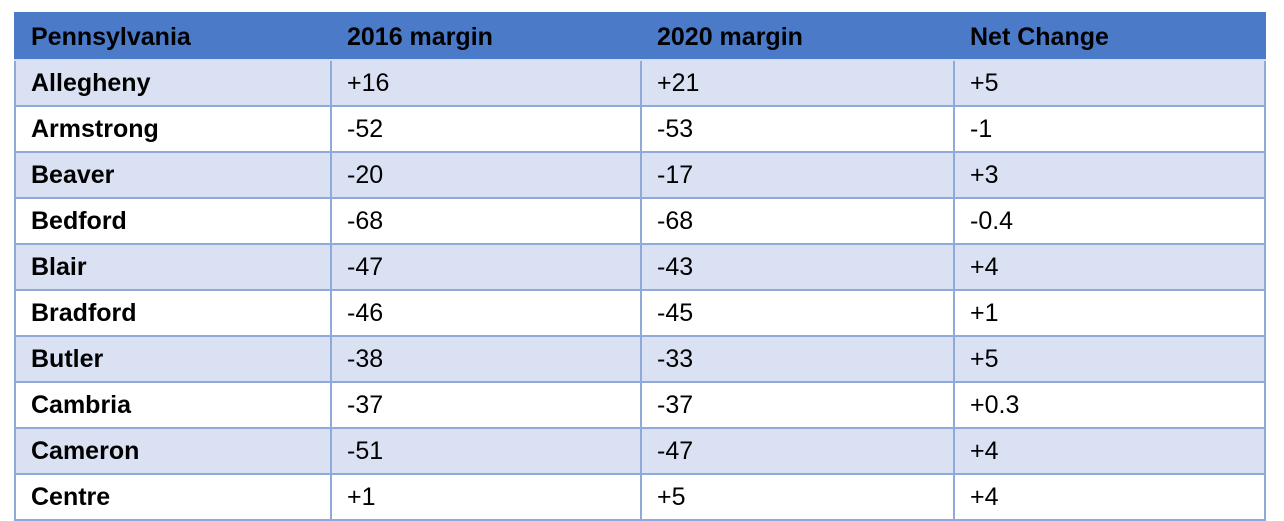  What do you see at coordinates (173, 175) in the screenshot?
I see `county-name-cell: Beaver` at bounding box center [173, 175].